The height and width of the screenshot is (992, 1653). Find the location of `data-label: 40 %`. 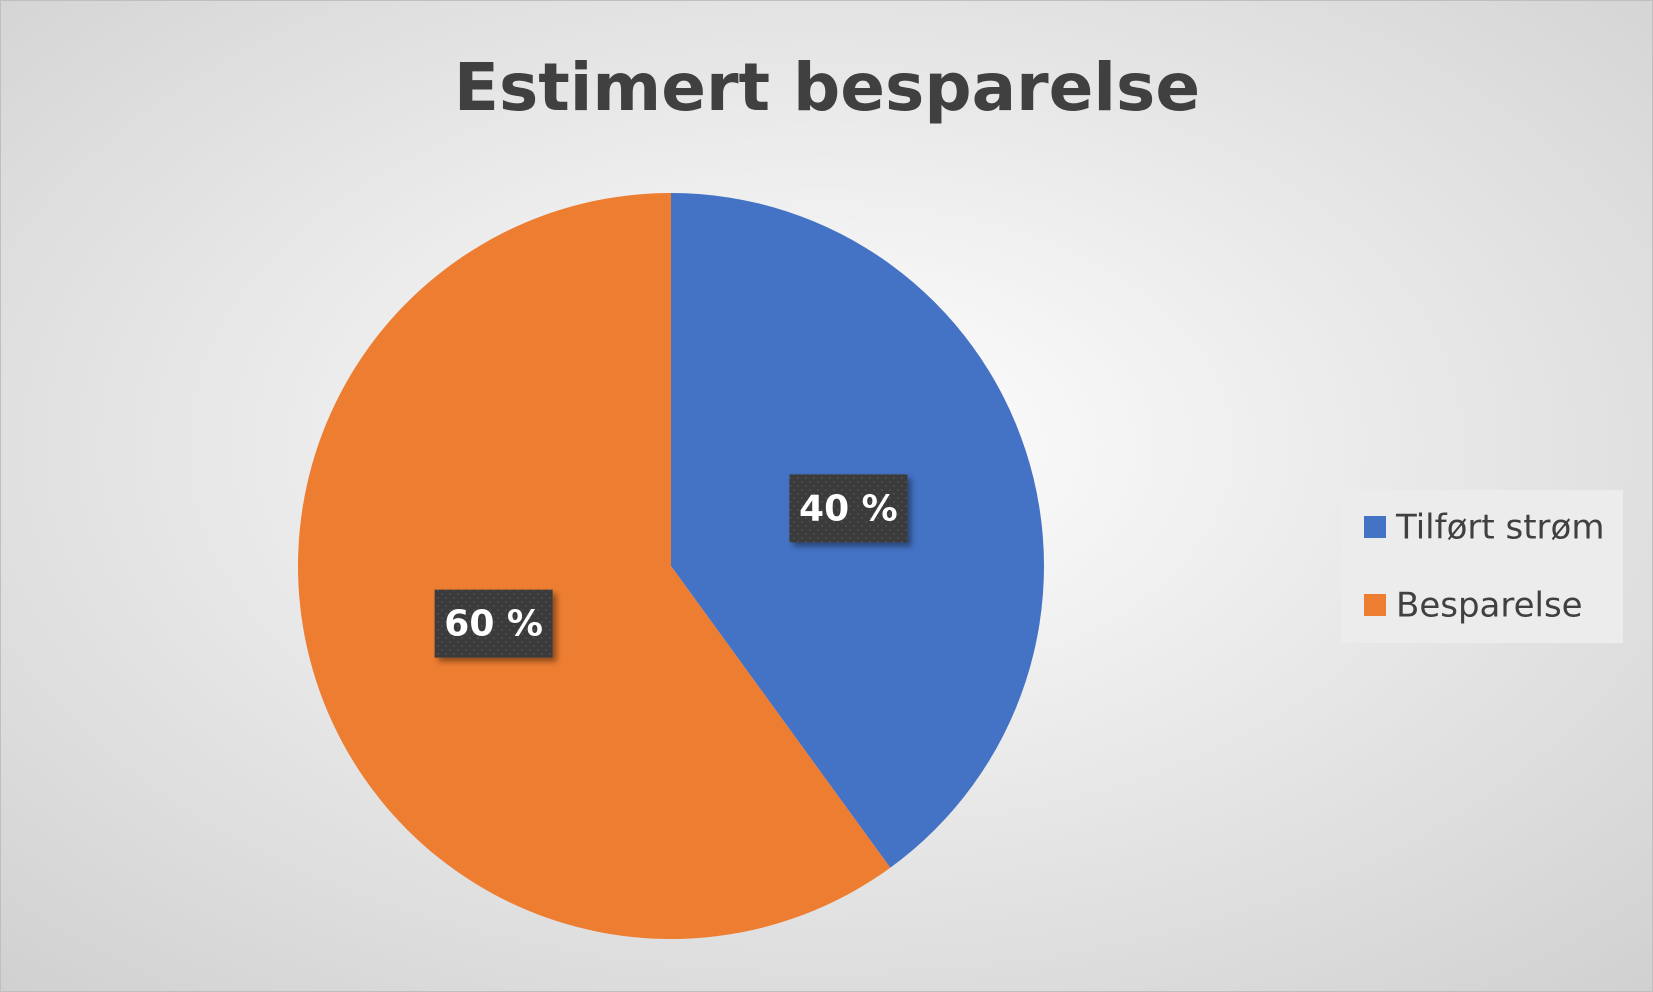

data-label: 40 % is located at coordinates (848, 508).